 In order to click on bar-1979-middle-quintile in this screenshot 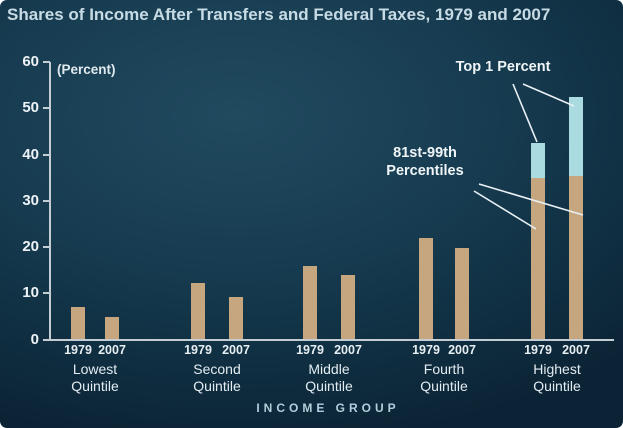, I will do `click(310, 302)`.